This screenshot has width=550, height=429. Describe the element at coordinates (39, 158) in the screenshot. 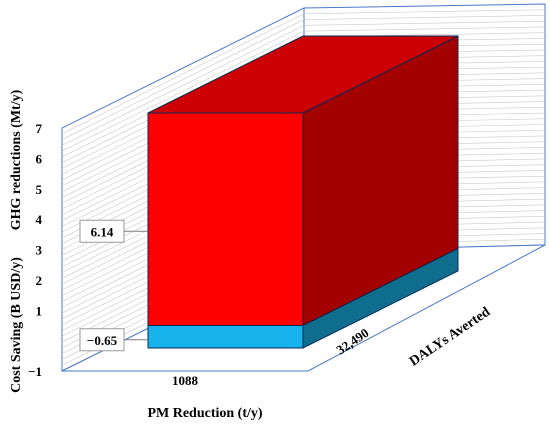

I see `y-tick-label: 6` at that location.